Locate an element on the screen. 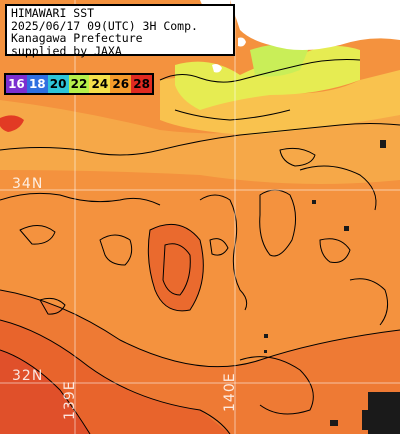 This screenshot has height=434, width=400. title-line-1: HIMAWARI SST is located at coordinates (53, 13).